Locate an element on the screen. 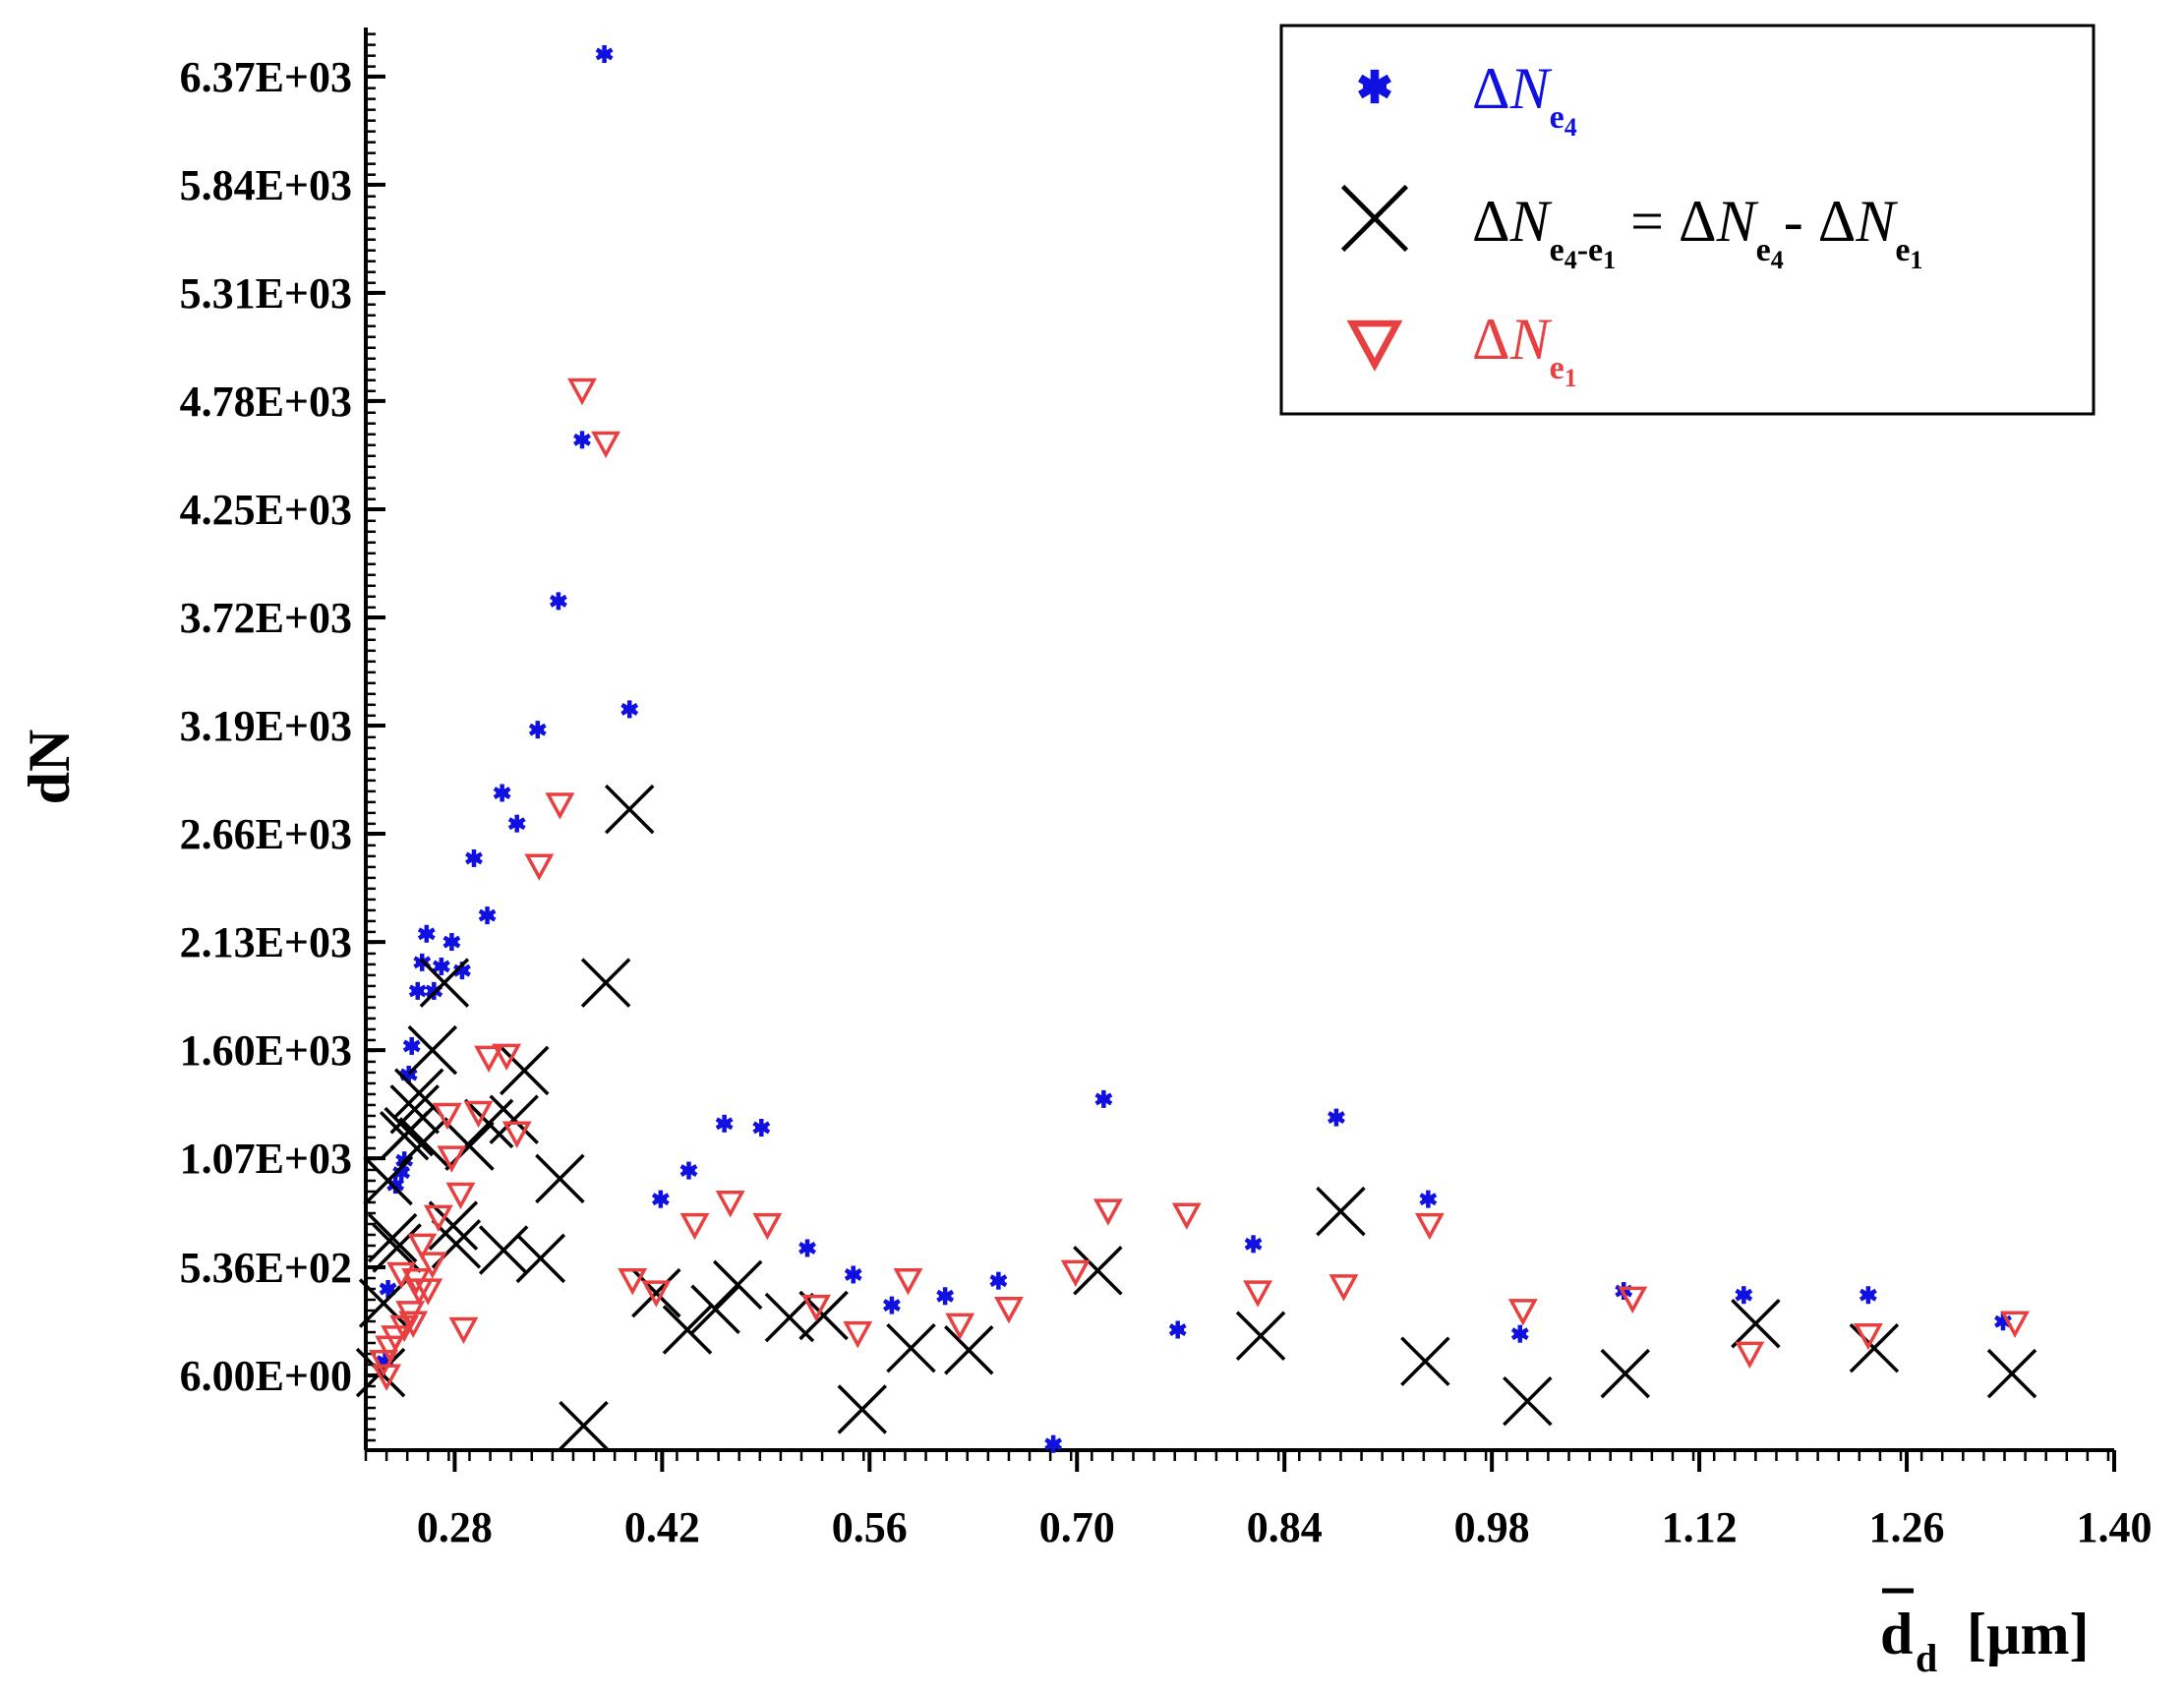  x-tick-label: 1.40 is located at coordinates (2115, 1527).